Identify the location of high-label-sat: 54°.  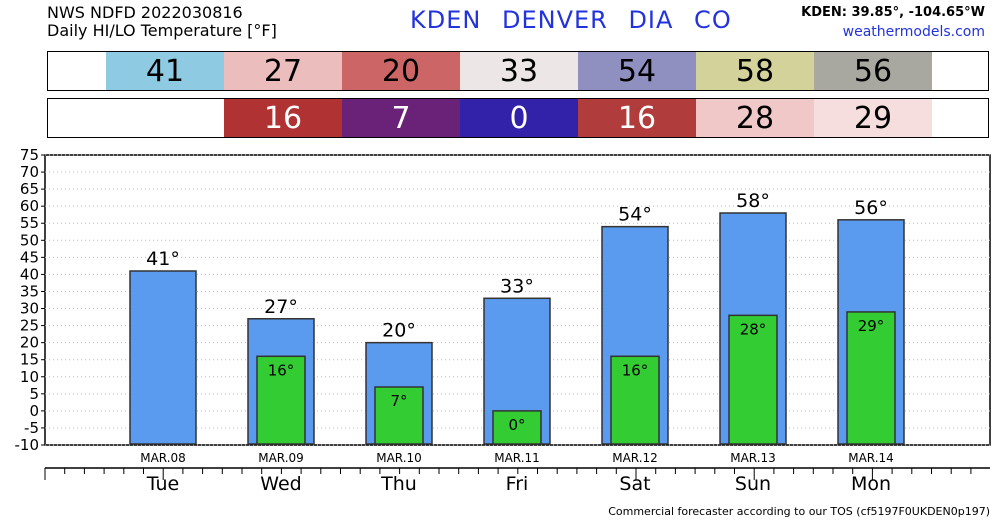
(635, 215).